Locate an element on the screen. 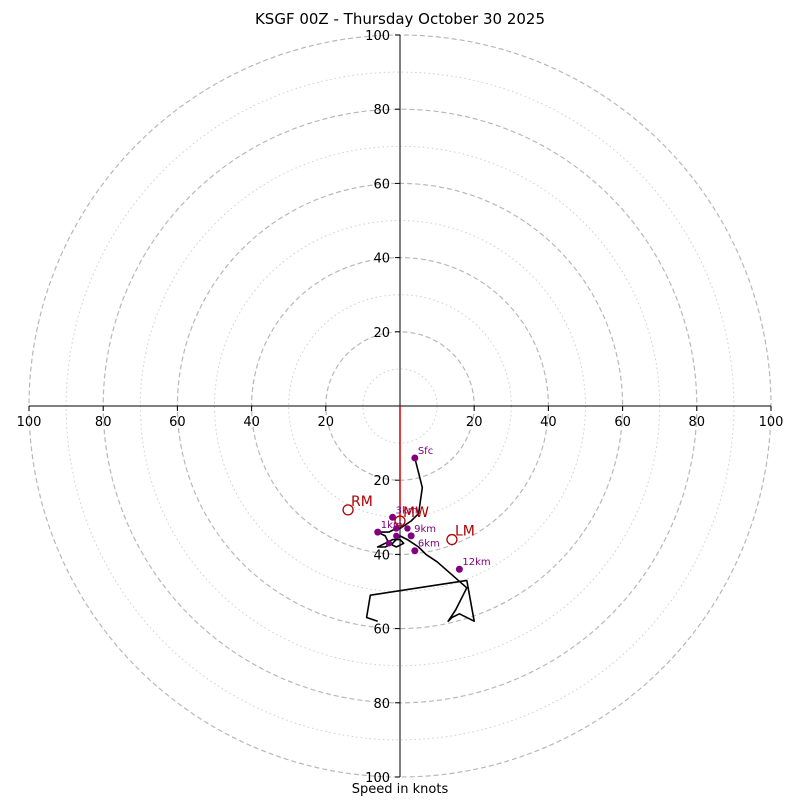  storm-motion-label: MW is located at coordinates (416, 513).